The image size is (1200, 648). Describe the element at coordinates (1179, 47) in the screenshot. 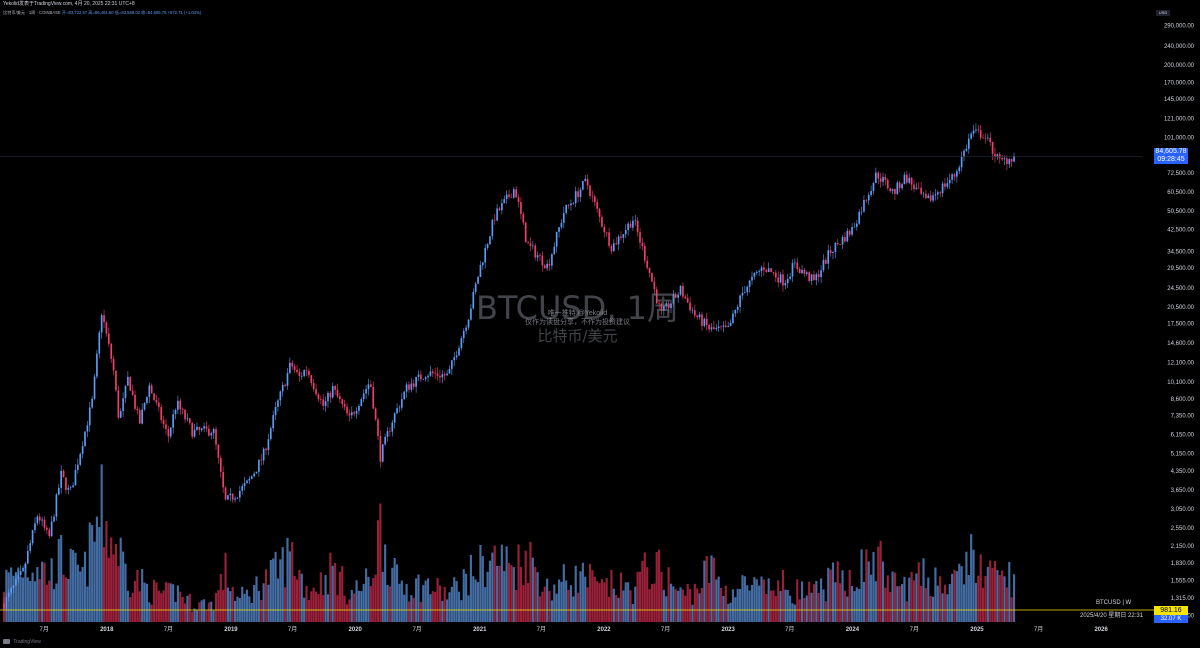

I see `price-tick-label: 240,000.00` at that location.